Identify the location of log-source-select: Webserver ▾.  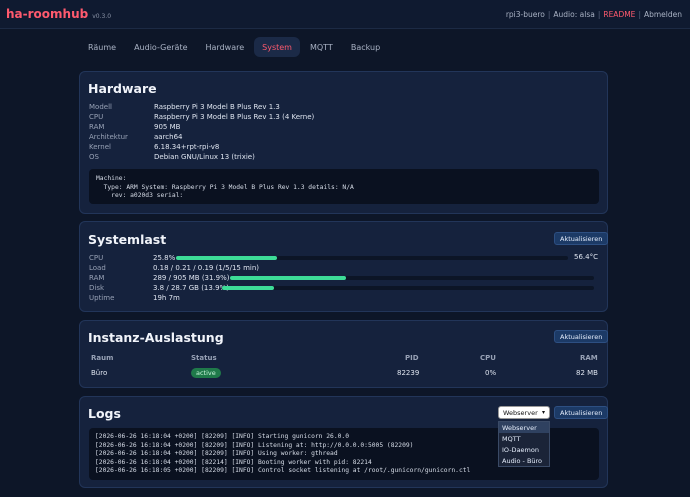
(524, 412).